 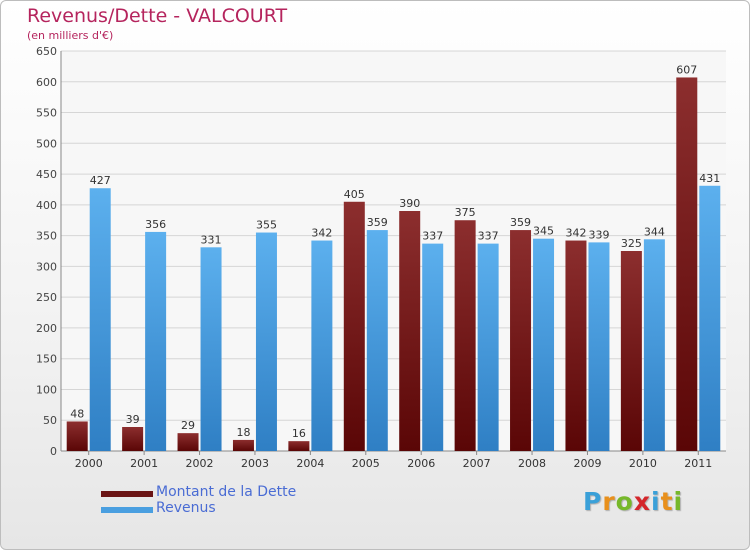 I want to click on data-label-revenue: 359, so click(x=377, y=222).